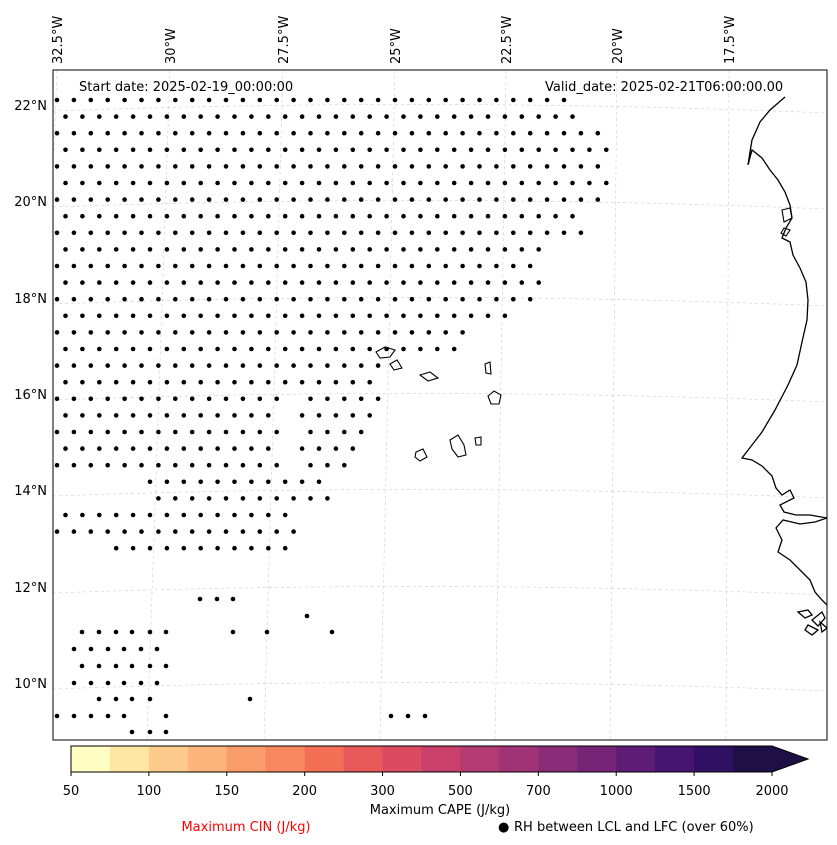 The image size is (837, 845). Describe the element at coordinates (440, 109) in the screenshot. I see `parallel-line` at that location.